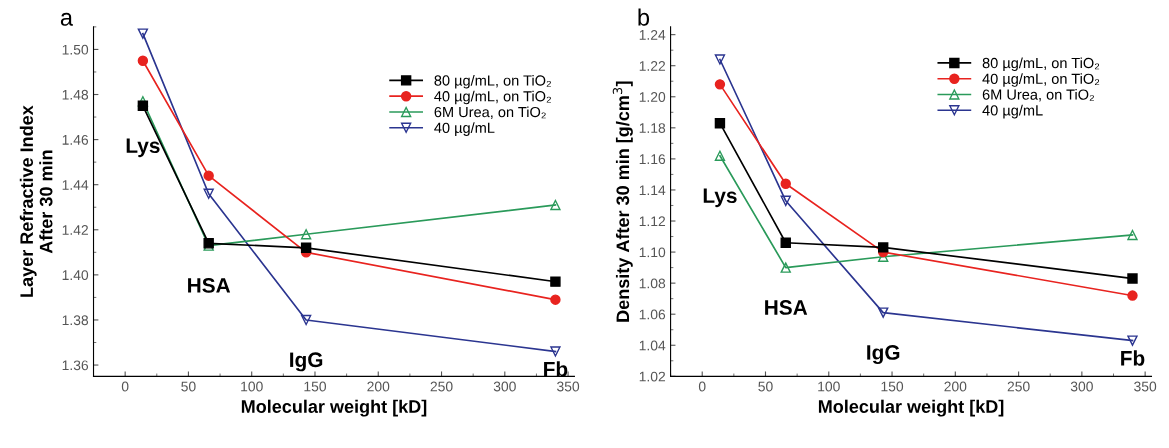 This screenshot has height=448, width=1169. What do you see at coordinates (644, 17) in the screenshot?
I see `chart-title: b` at bounding box center [644, 17].